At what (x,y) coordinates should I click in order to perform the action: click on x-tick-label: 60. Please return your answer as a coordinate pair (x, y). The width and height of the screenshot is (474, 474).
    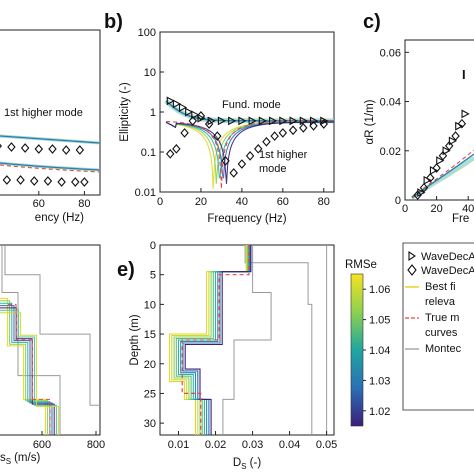
    Looking at the image, I should click on (283, 202).